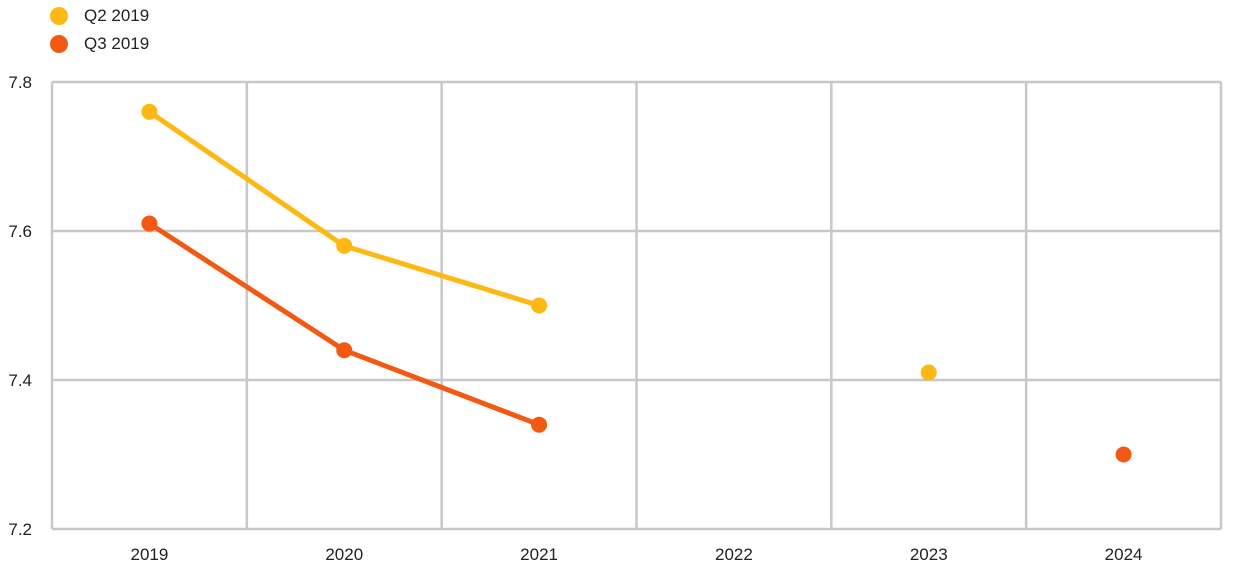 The width and height of the screenshot is (1240, 575). Describe the element at coordinates (149, 111) in the screenshot. I see `data-point-q2-2019-2019` at that location.